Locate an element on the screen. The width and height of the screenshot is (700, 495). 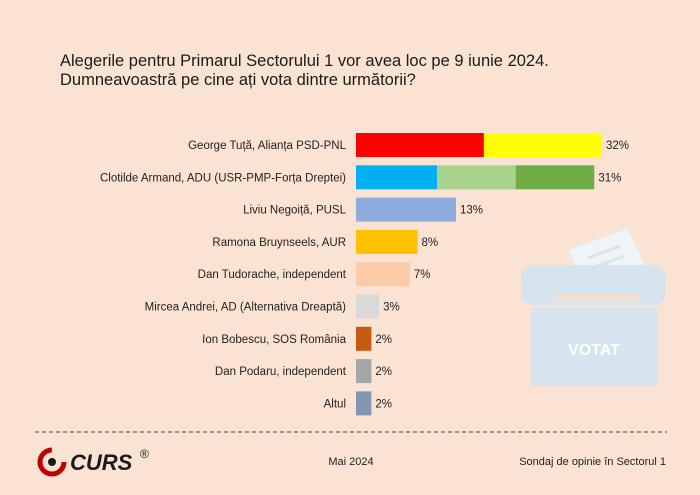
bar-row: Altul 2% is located at coordinates (358, 403).